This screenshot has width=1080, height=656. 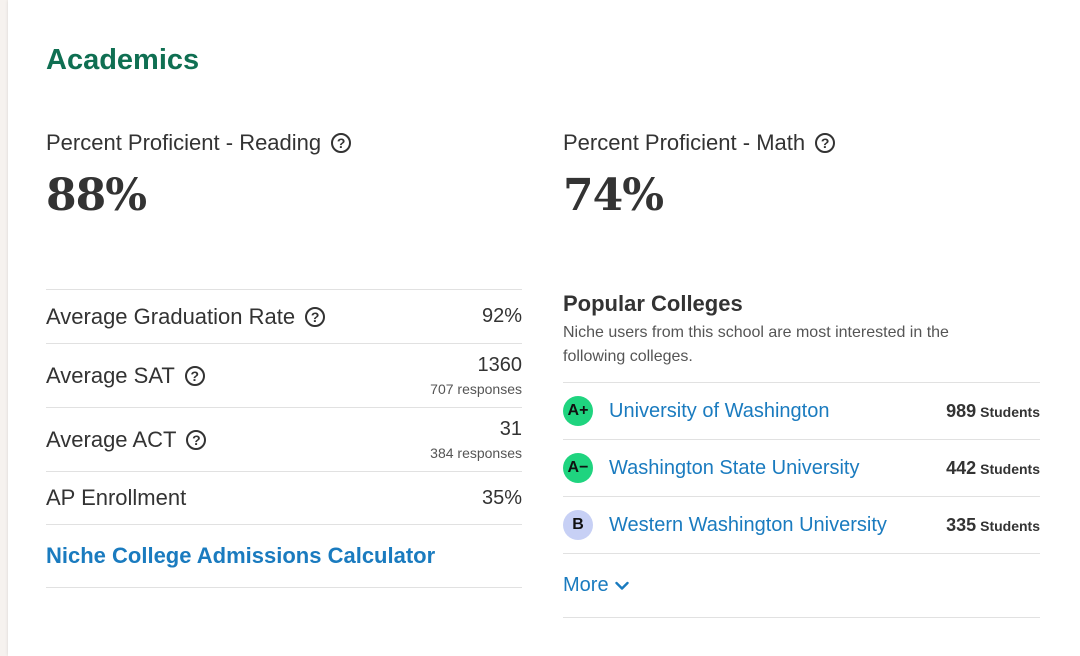 I want to click on chevron-down-icon, so click(x=621, y=585).